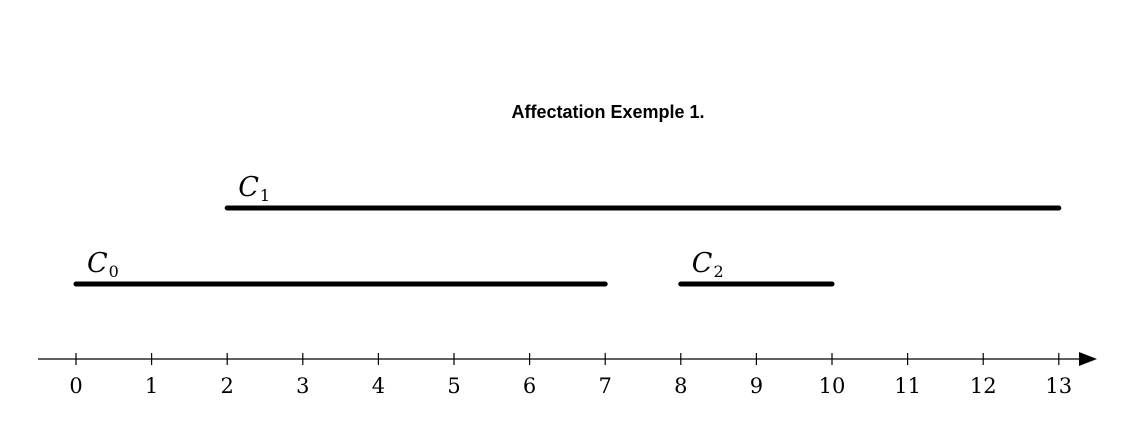  I want to click on axis-tick-label: 7, so click(605, 386).